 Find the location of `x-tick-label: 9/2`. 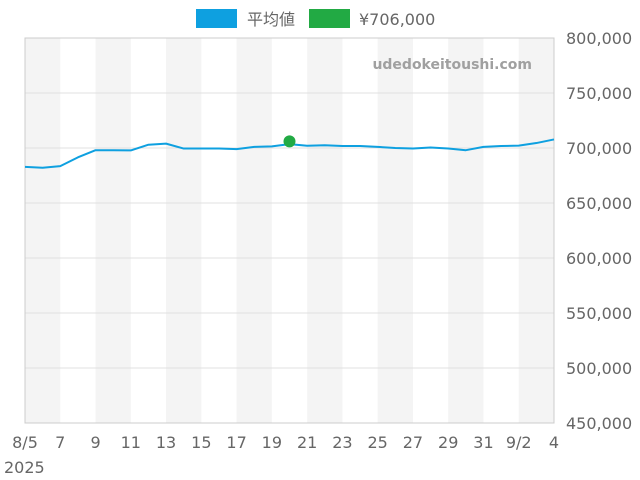

x-tick-label: 9/2 is located at coordinates (519, 442).